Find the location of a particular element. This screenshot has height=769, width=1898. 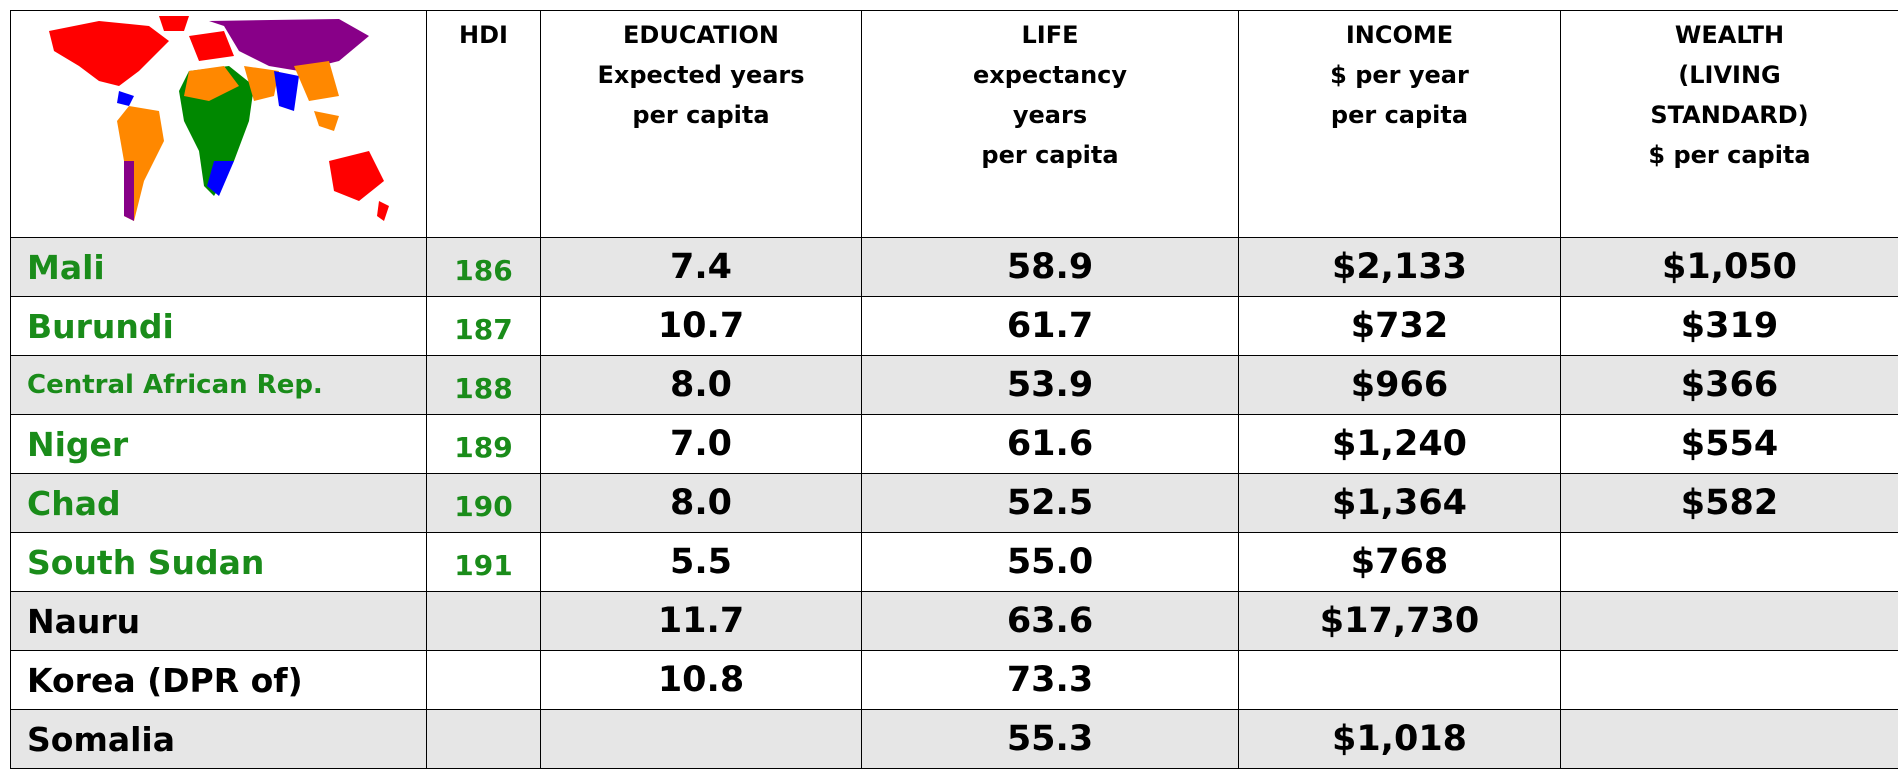

income-cell: $768 is located at coordinates (1400, 562).